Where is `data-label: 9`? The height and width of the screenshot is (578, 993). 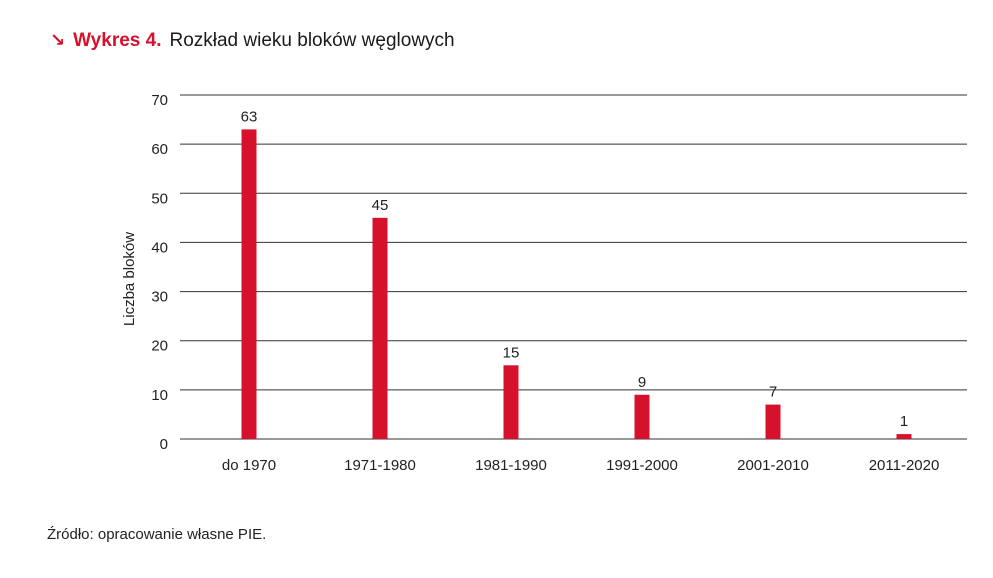 data-label: 9 is located at coordinates (642, 382).